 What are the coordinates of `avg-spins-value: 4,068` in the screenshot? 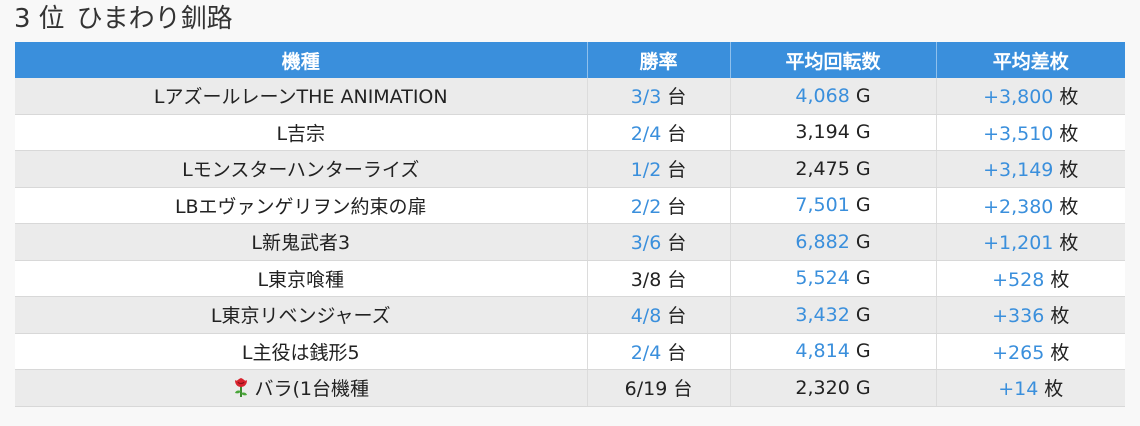 It's located at (822, 95).